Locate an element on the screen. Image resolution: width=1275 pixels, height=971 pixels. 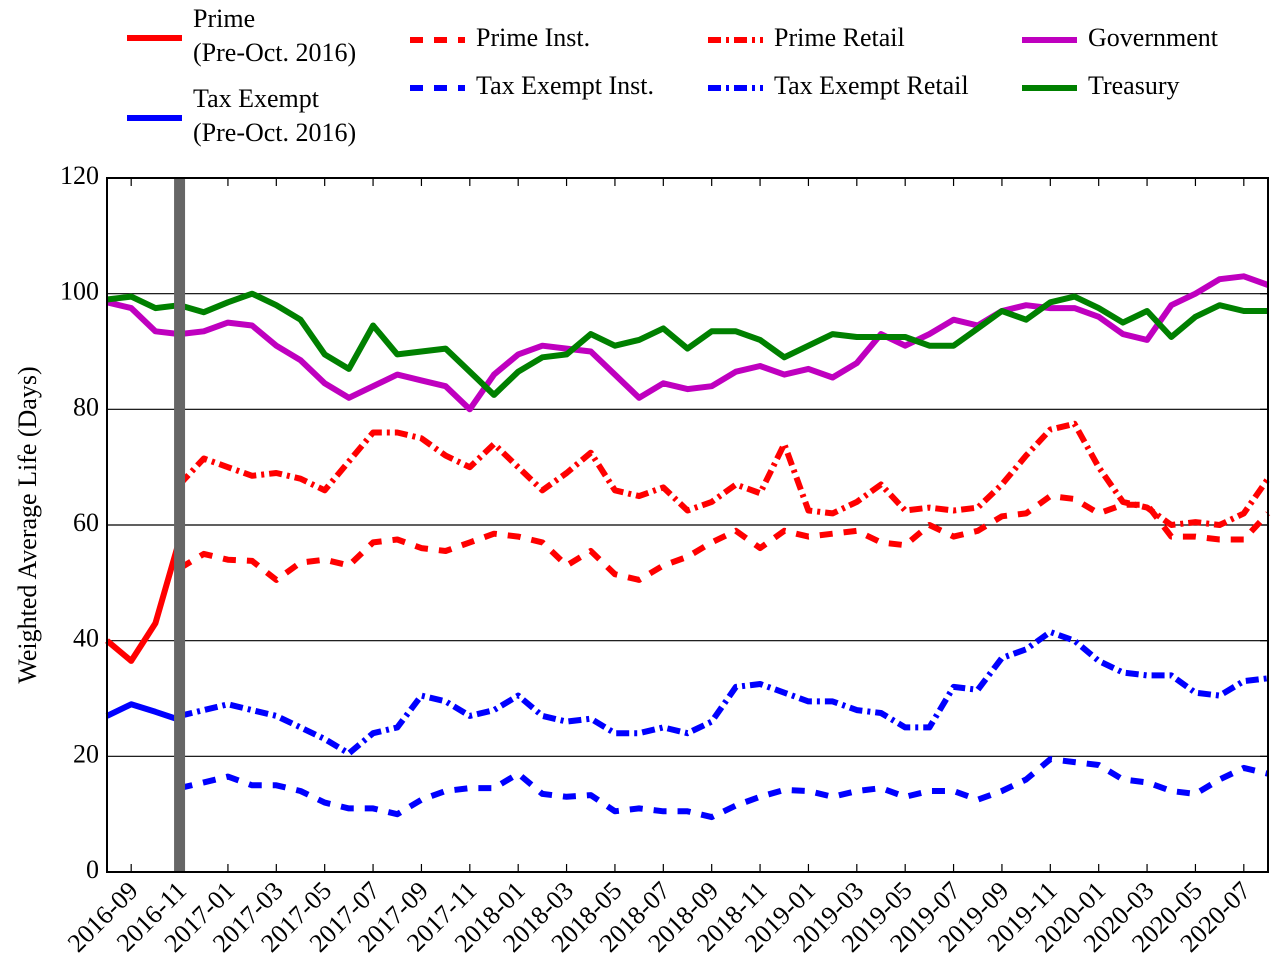
legend-label-line: Tax Exempt Retail is located at coordinates (871, 85).